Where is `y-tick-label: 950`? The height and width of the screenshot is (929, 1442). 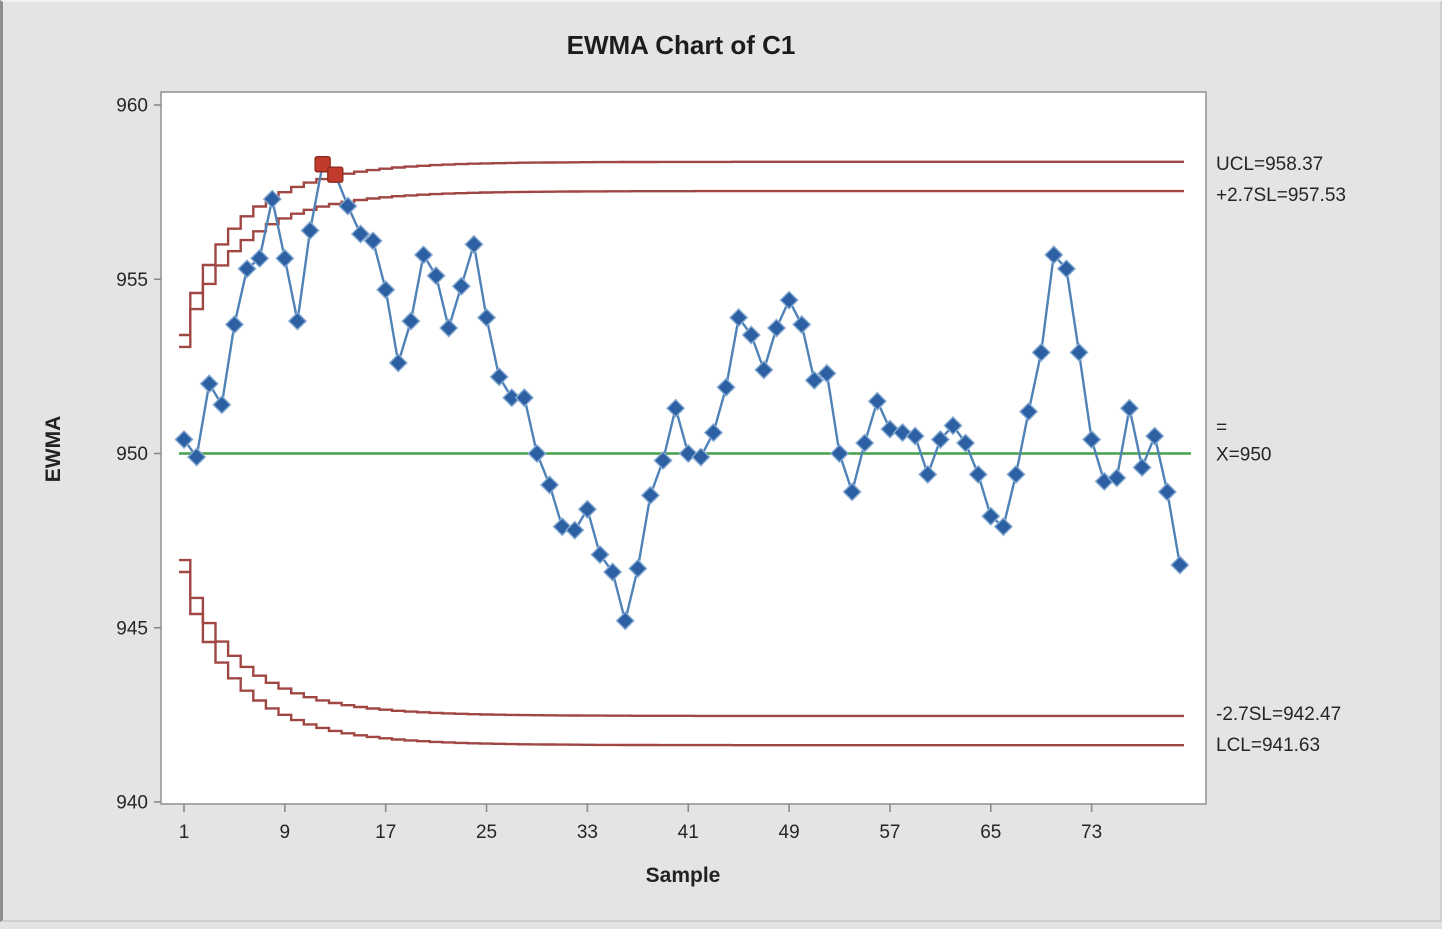 y-tick-label: 950 is located at coordinates (132, 454).